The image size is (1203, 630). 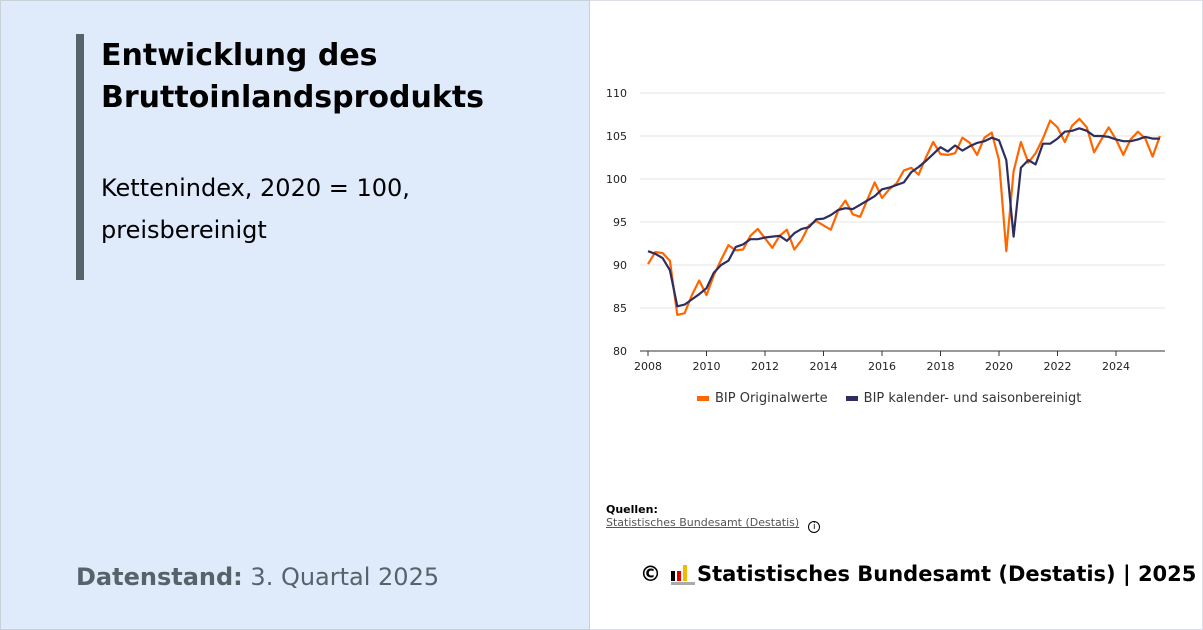 What do you see at coordinates (616, 93) in the screenshot?
I see `y-tick-label: 110` at bounding box center [616, 93].